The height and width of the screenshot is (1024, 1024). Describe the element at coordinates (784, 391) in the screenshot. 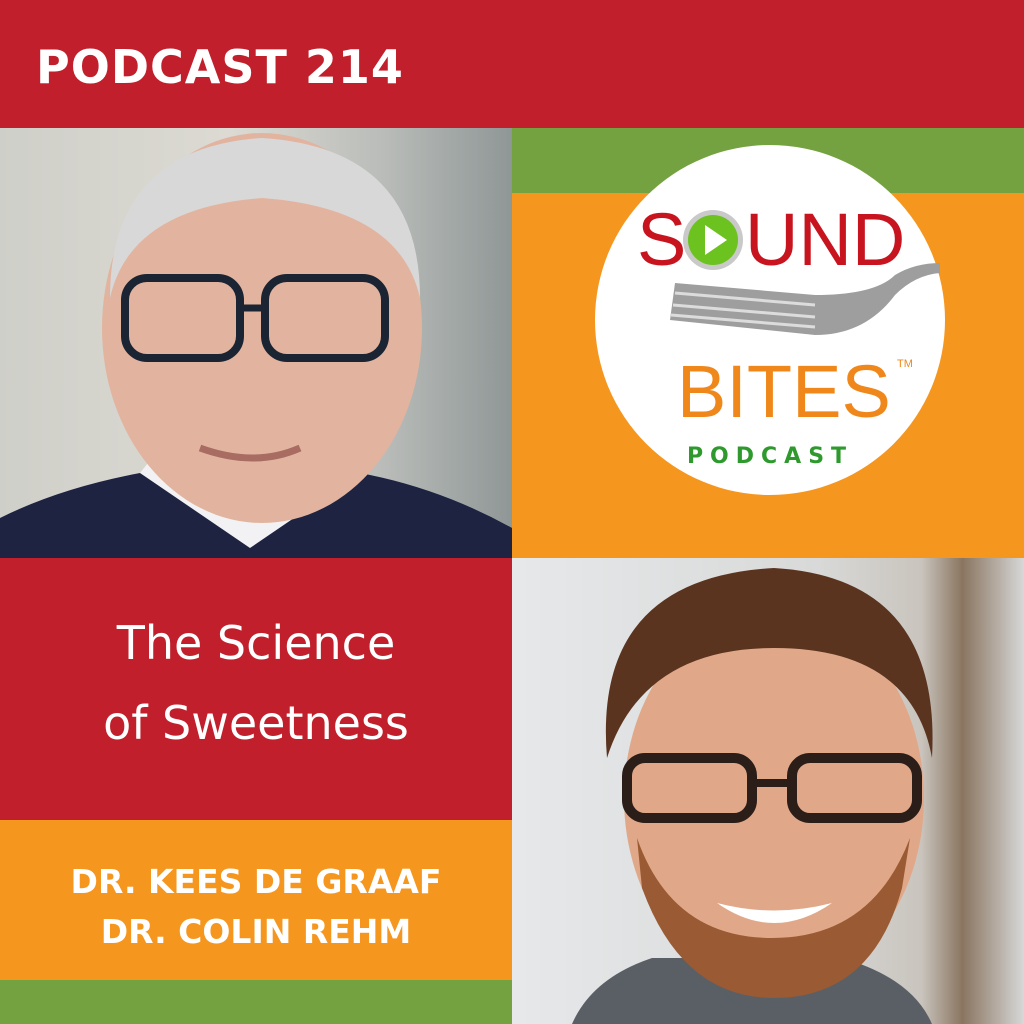

I see `logo-word-bites: BITES` at that location.